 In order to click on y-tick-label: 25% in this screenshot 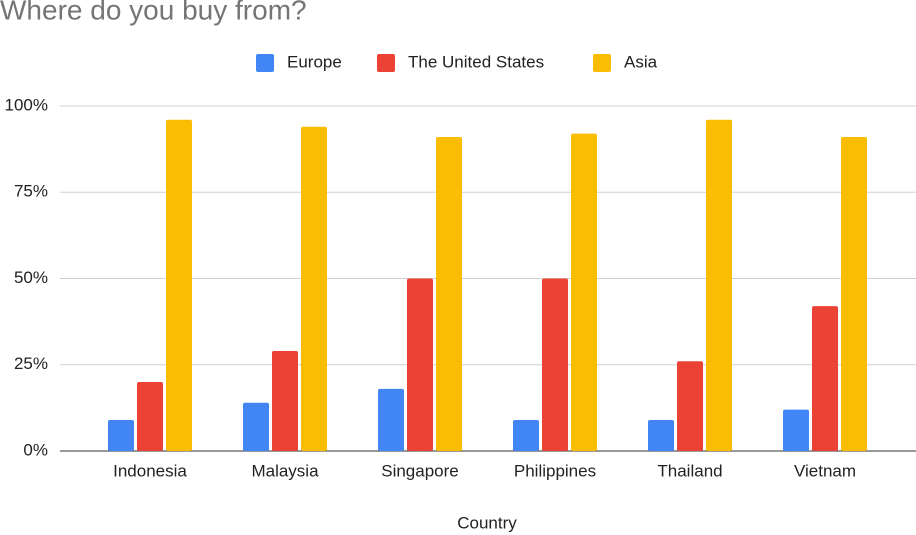, I will do `click(31, 363)`.